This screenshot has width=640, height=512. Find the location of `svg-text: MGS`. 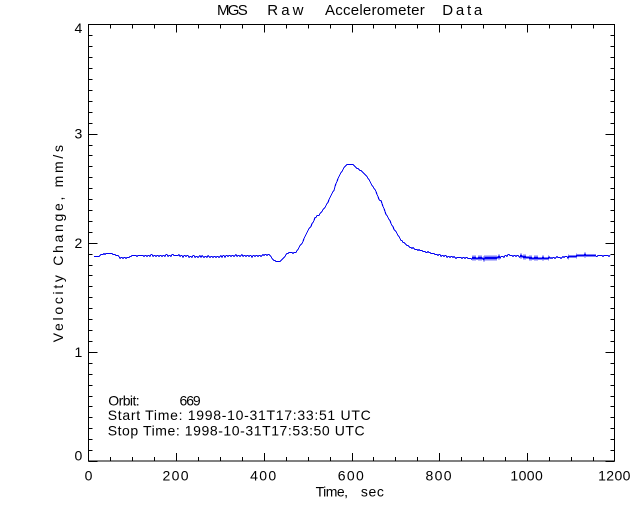

svg-text: MGS is located at coordinates (232, 10).